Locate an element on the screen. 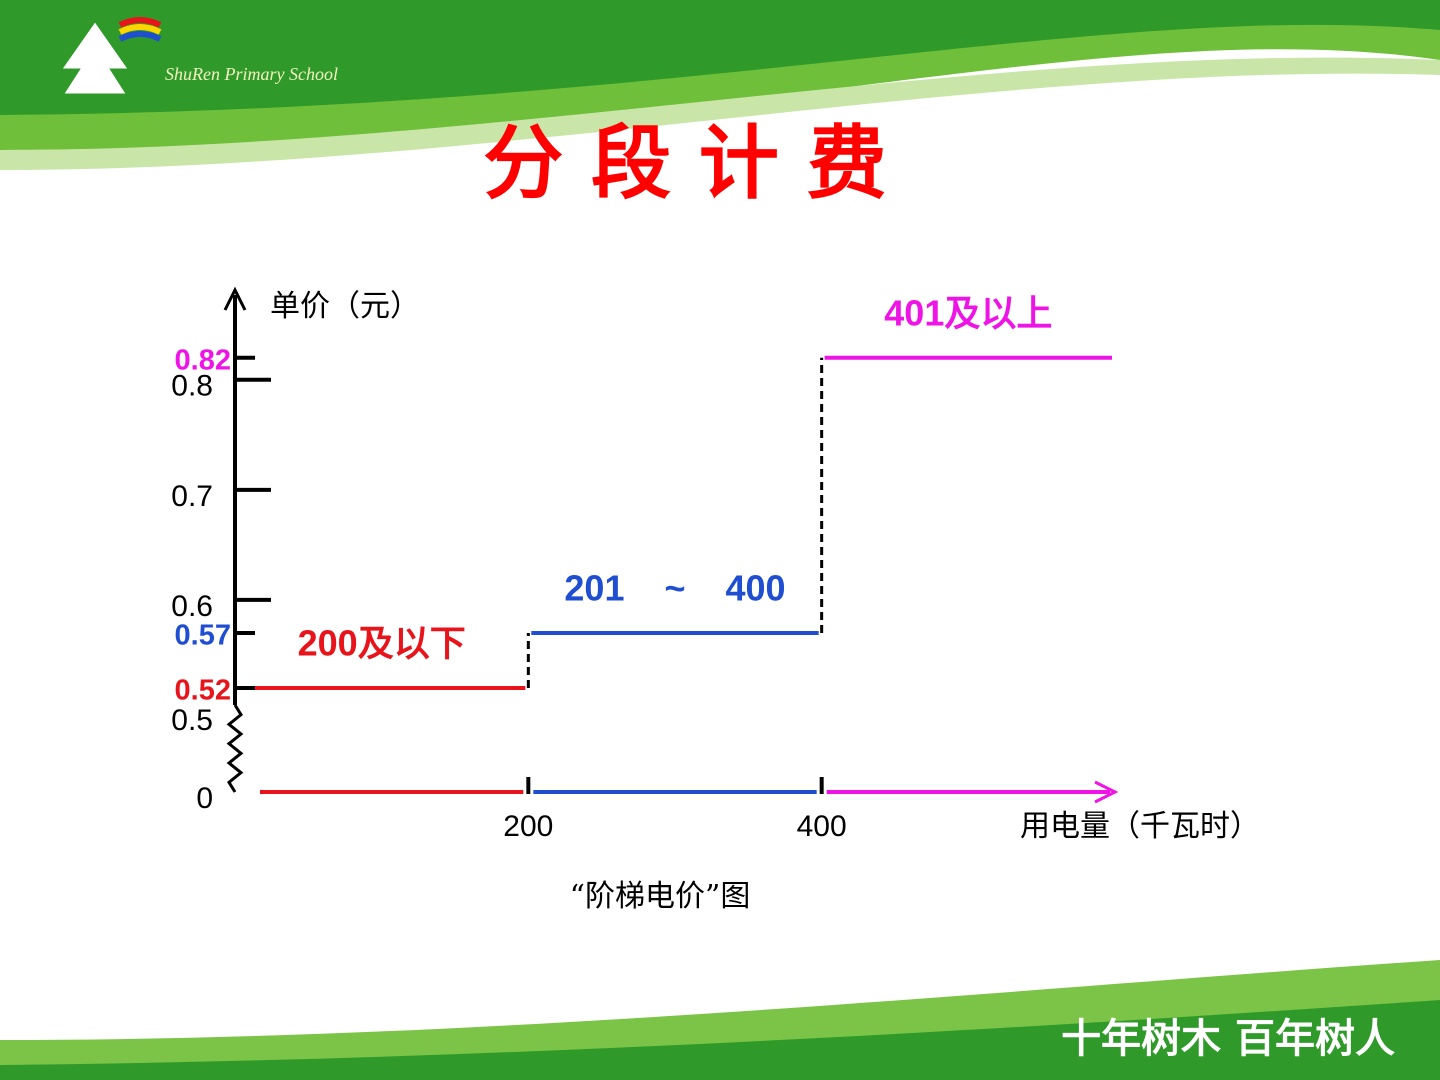 Image resolution: width=1440 pixels, height=1080 pixels. x-axis-arrow is located at coordinates (1106, 792).